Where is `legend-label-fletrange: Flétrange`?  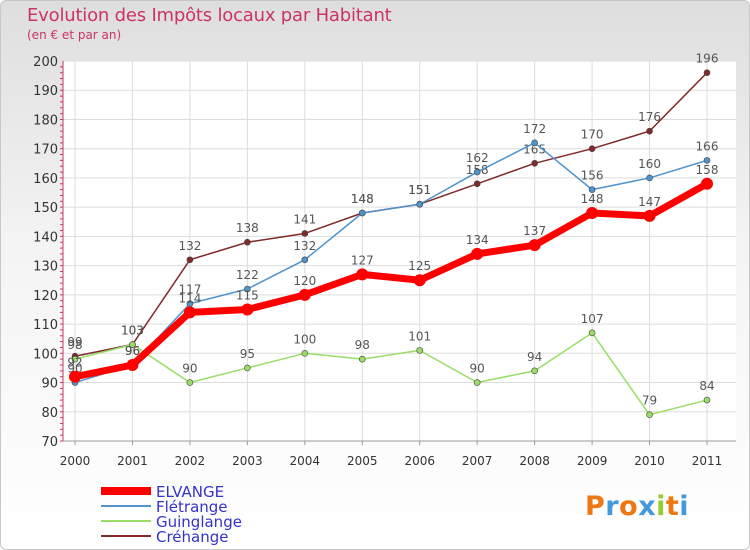 legend-label-fletrange: Flétrange is located at coordinates (192, 507).